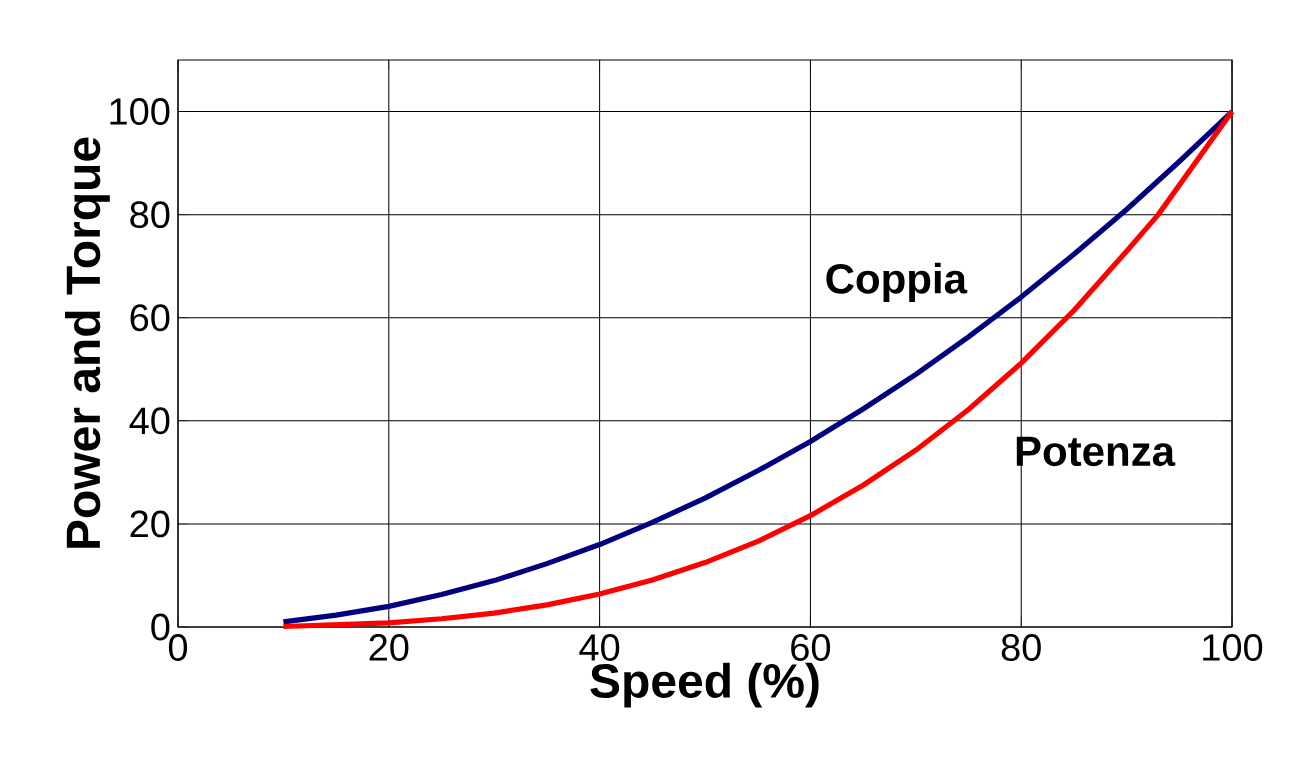  Describe the element at coordinates (140, 111) in the screenshot. I see `y-tick-label: 100` at that location.